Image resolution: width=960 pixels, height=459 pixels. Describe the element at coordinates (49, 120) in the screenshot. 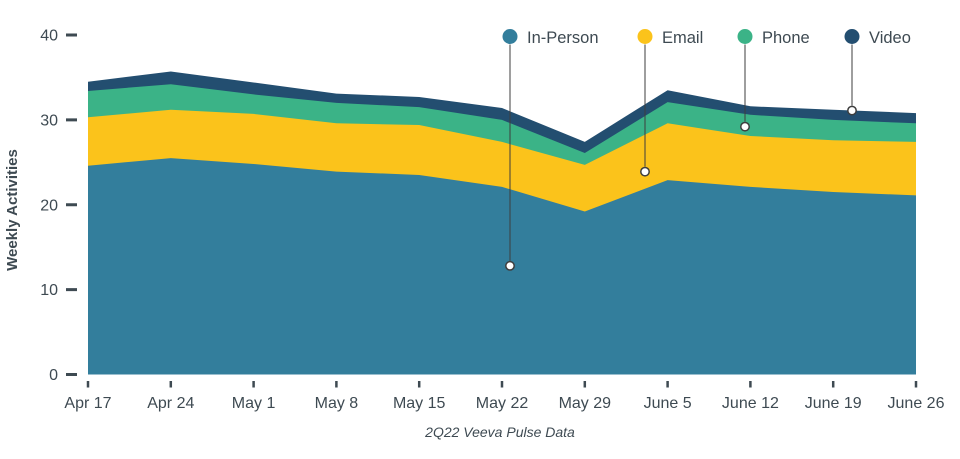

I see `y-axis-tick-label: 30` at that location.